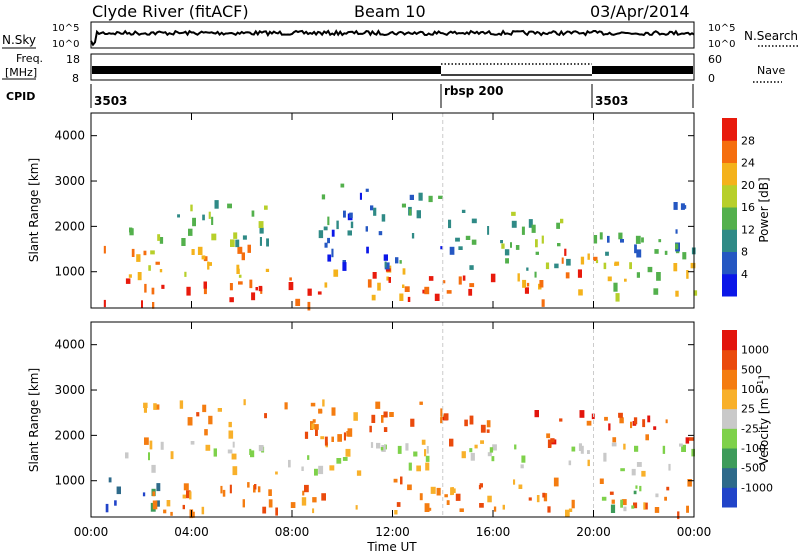  Describe the element at coordinates (764, 209) in the screenshot. I see `power-colorbar-label: Power [dB]` at that location.